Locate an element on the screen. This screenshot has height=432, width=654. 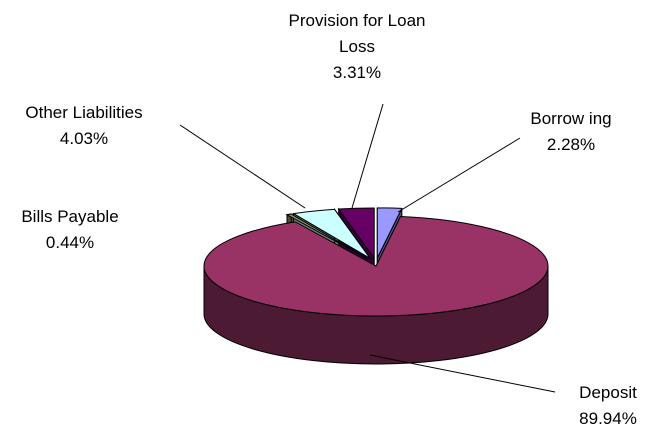
value-borrow-ing: 2.28% is located at coordinates (571, 144).